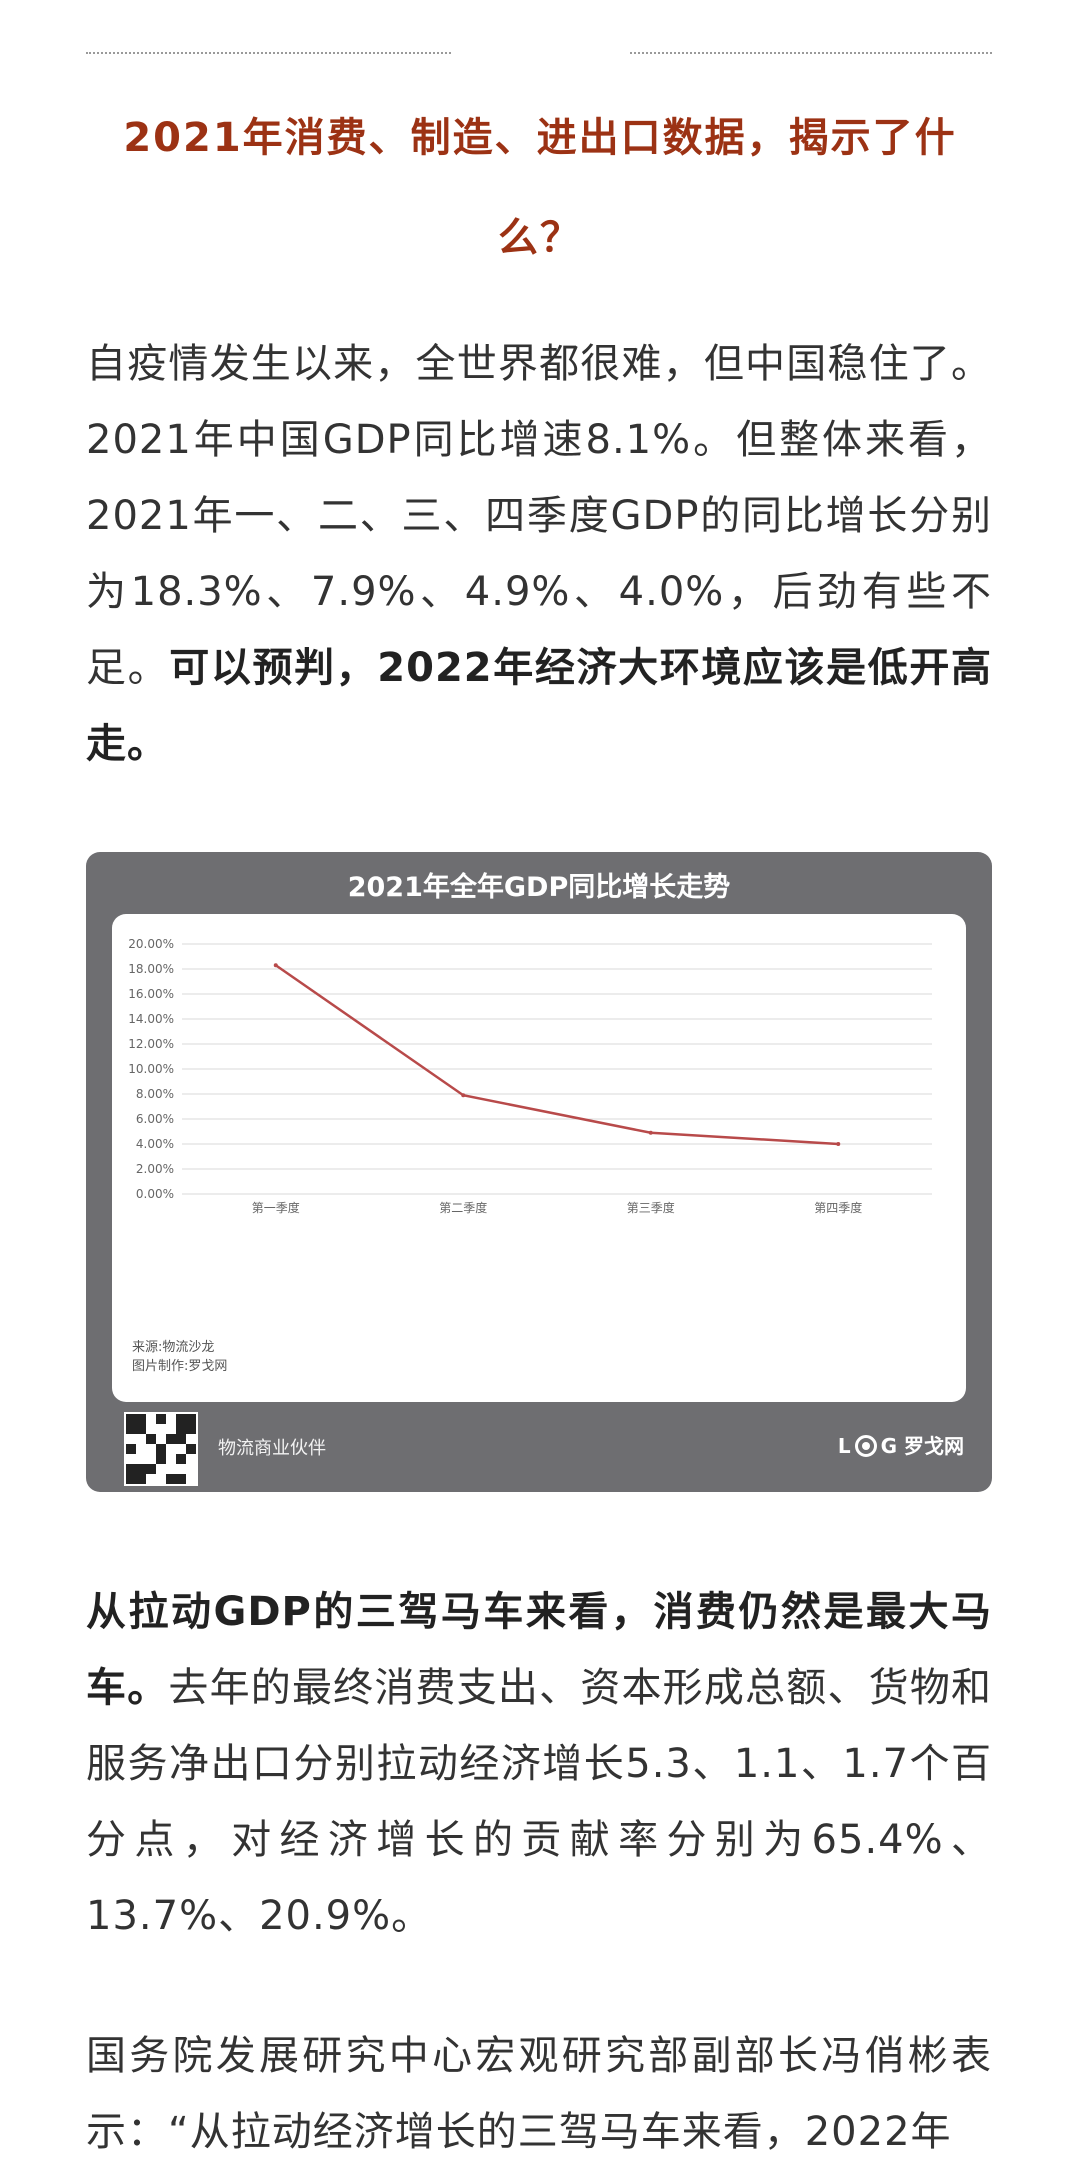 The image size is (1080, 2183). Describe the element at coordinates (844, 1446) in the screenshot. I see `logo-prefix: L` at that location.